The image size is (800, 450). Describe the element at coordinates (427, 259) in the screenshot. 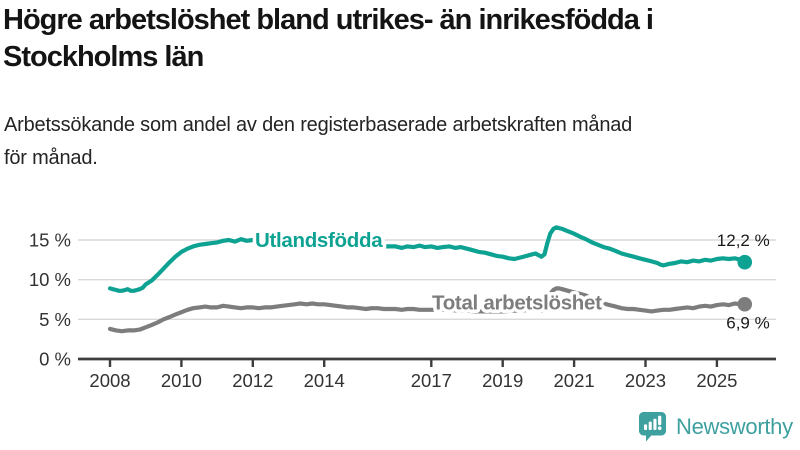

I see `series-line-utlandsfodda` at that location.